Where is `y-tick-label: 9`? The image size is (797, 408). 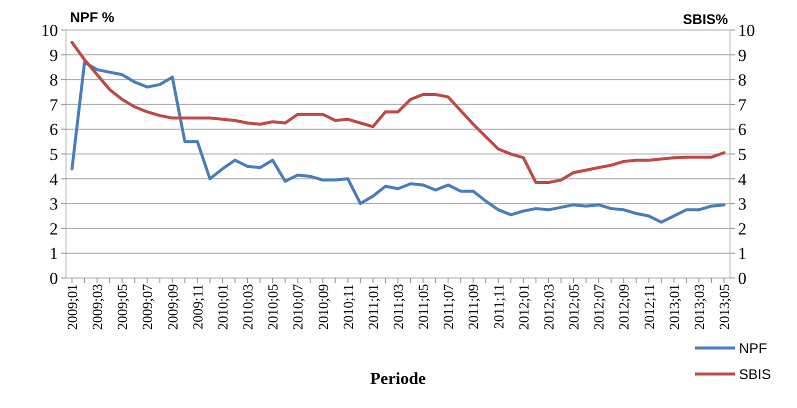 y-tick-label: 9 is located at coordinates (54, 55).